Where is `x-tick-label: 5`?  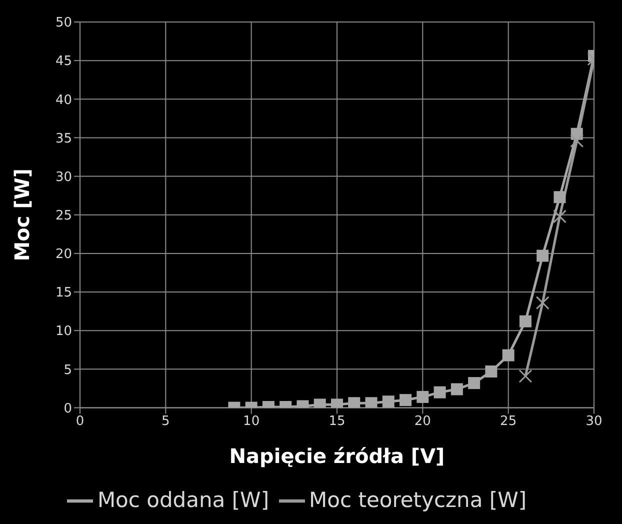 x-tick-label: 5 is located at coordinates (166, 421).